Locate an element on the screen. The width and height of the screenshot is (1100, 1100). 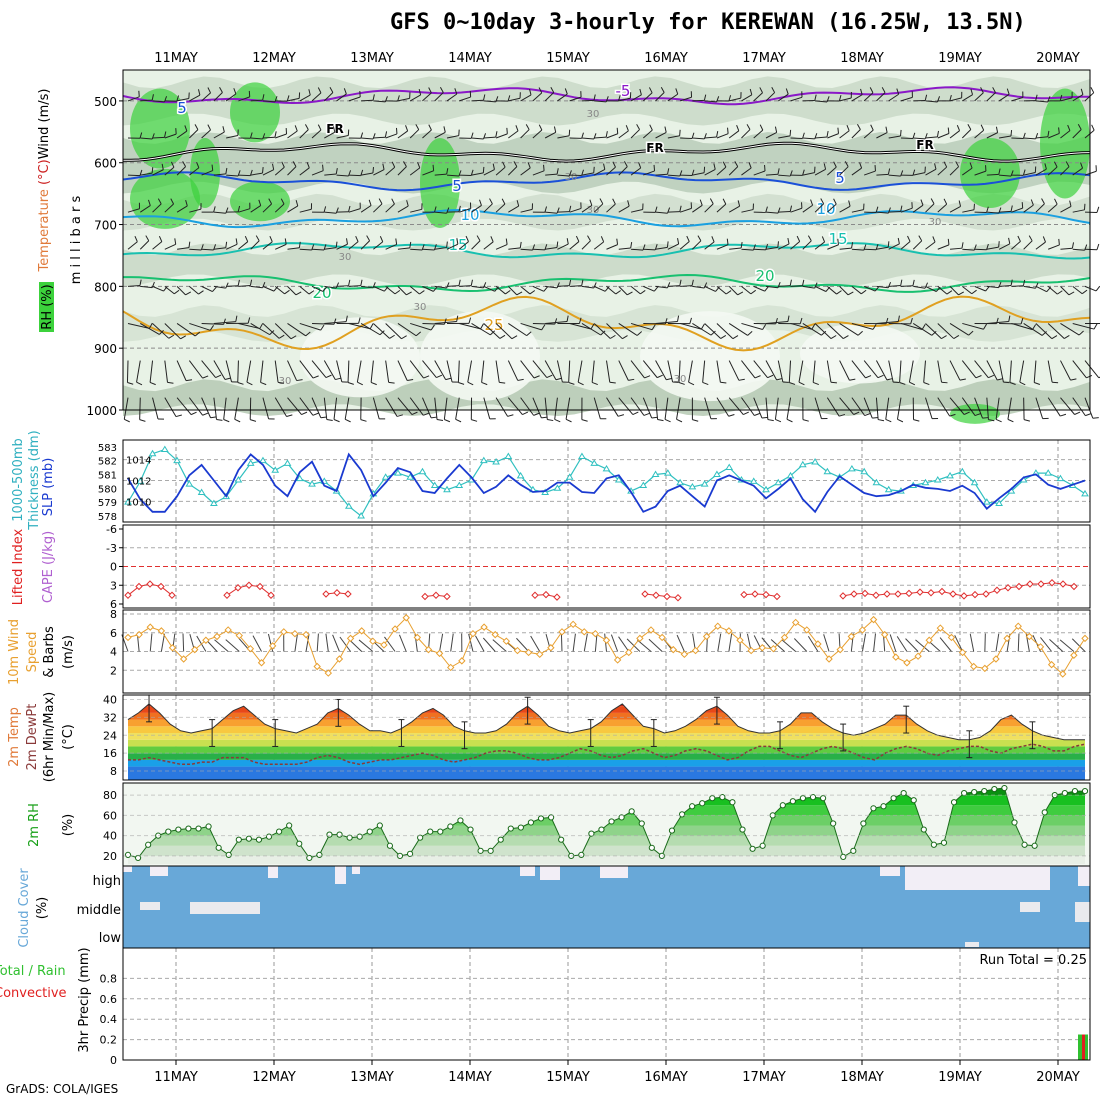
isotherm-label: FR is located at coordinates (334, 129).